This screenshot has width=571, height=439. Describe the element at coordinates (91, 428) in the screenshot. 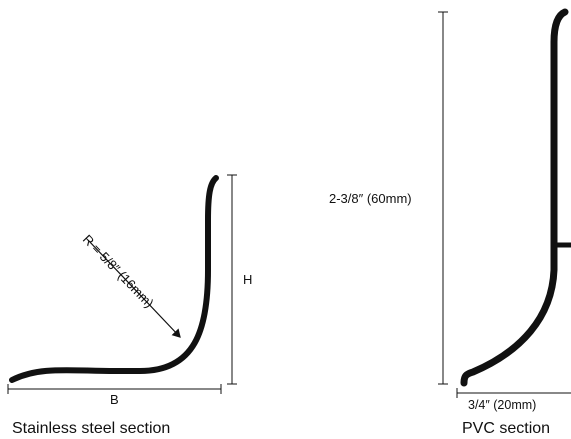

I see `steel-caption: Stainless steel section` at that location.